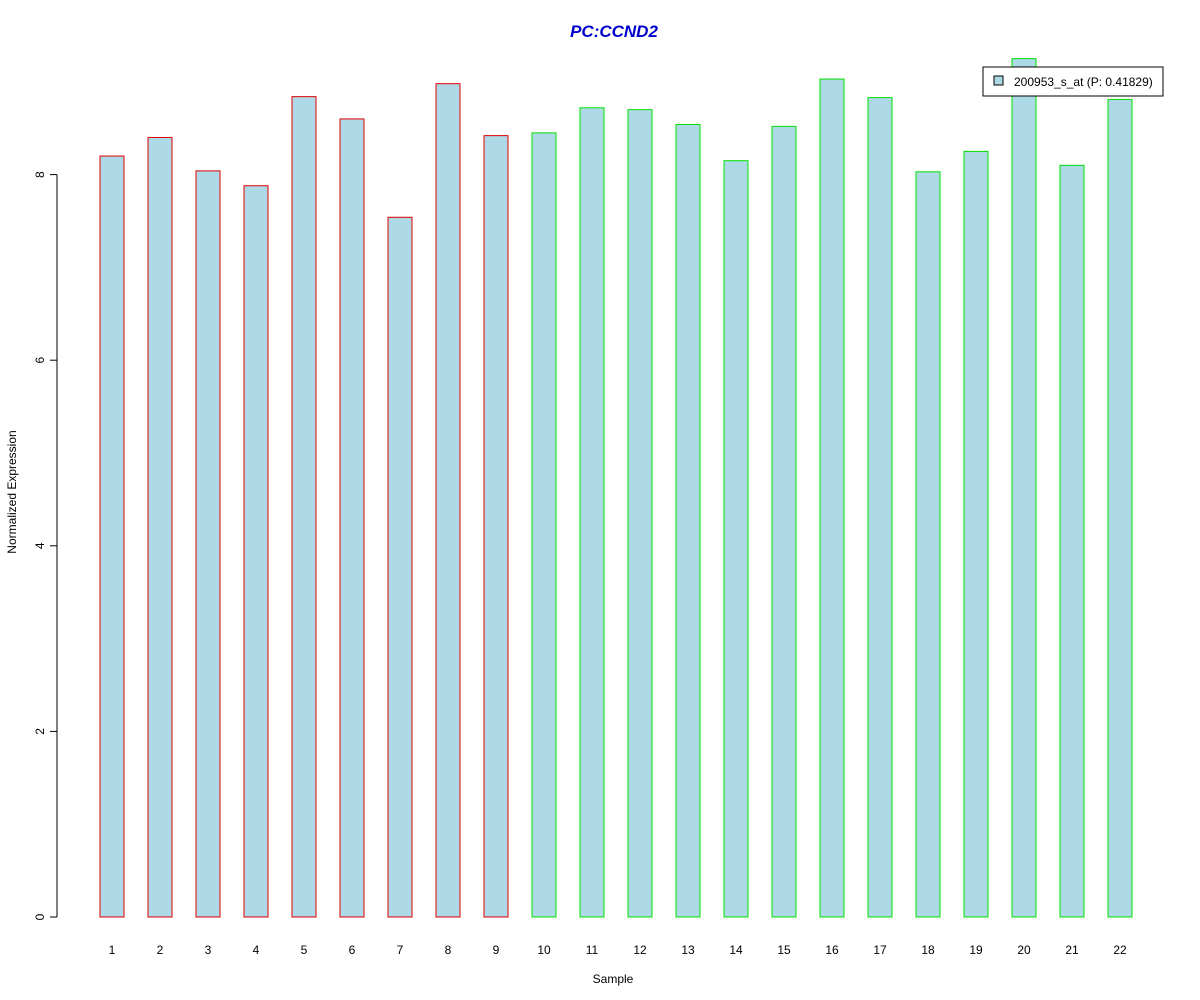 The width and height of the screenshot is (1200, 1000). What do you see at coordinates (400, 950) in the screenshot?
I see `x-tick-label: 7` at bounding box center [400, 950].